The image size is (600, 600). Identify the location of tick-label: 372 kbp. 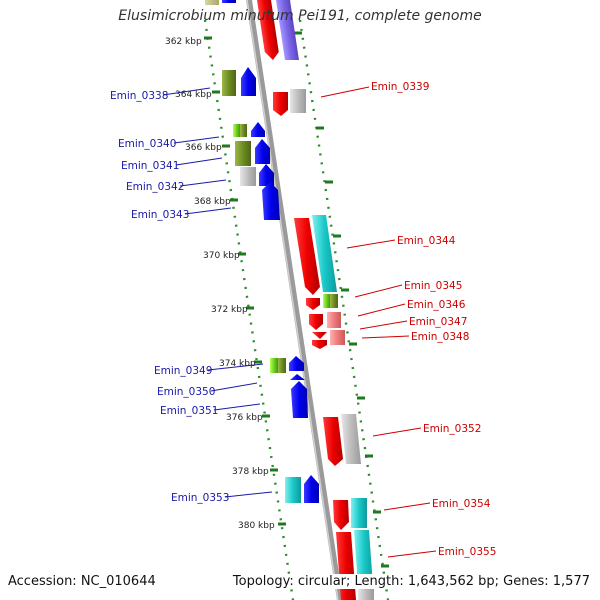
(229, 310).